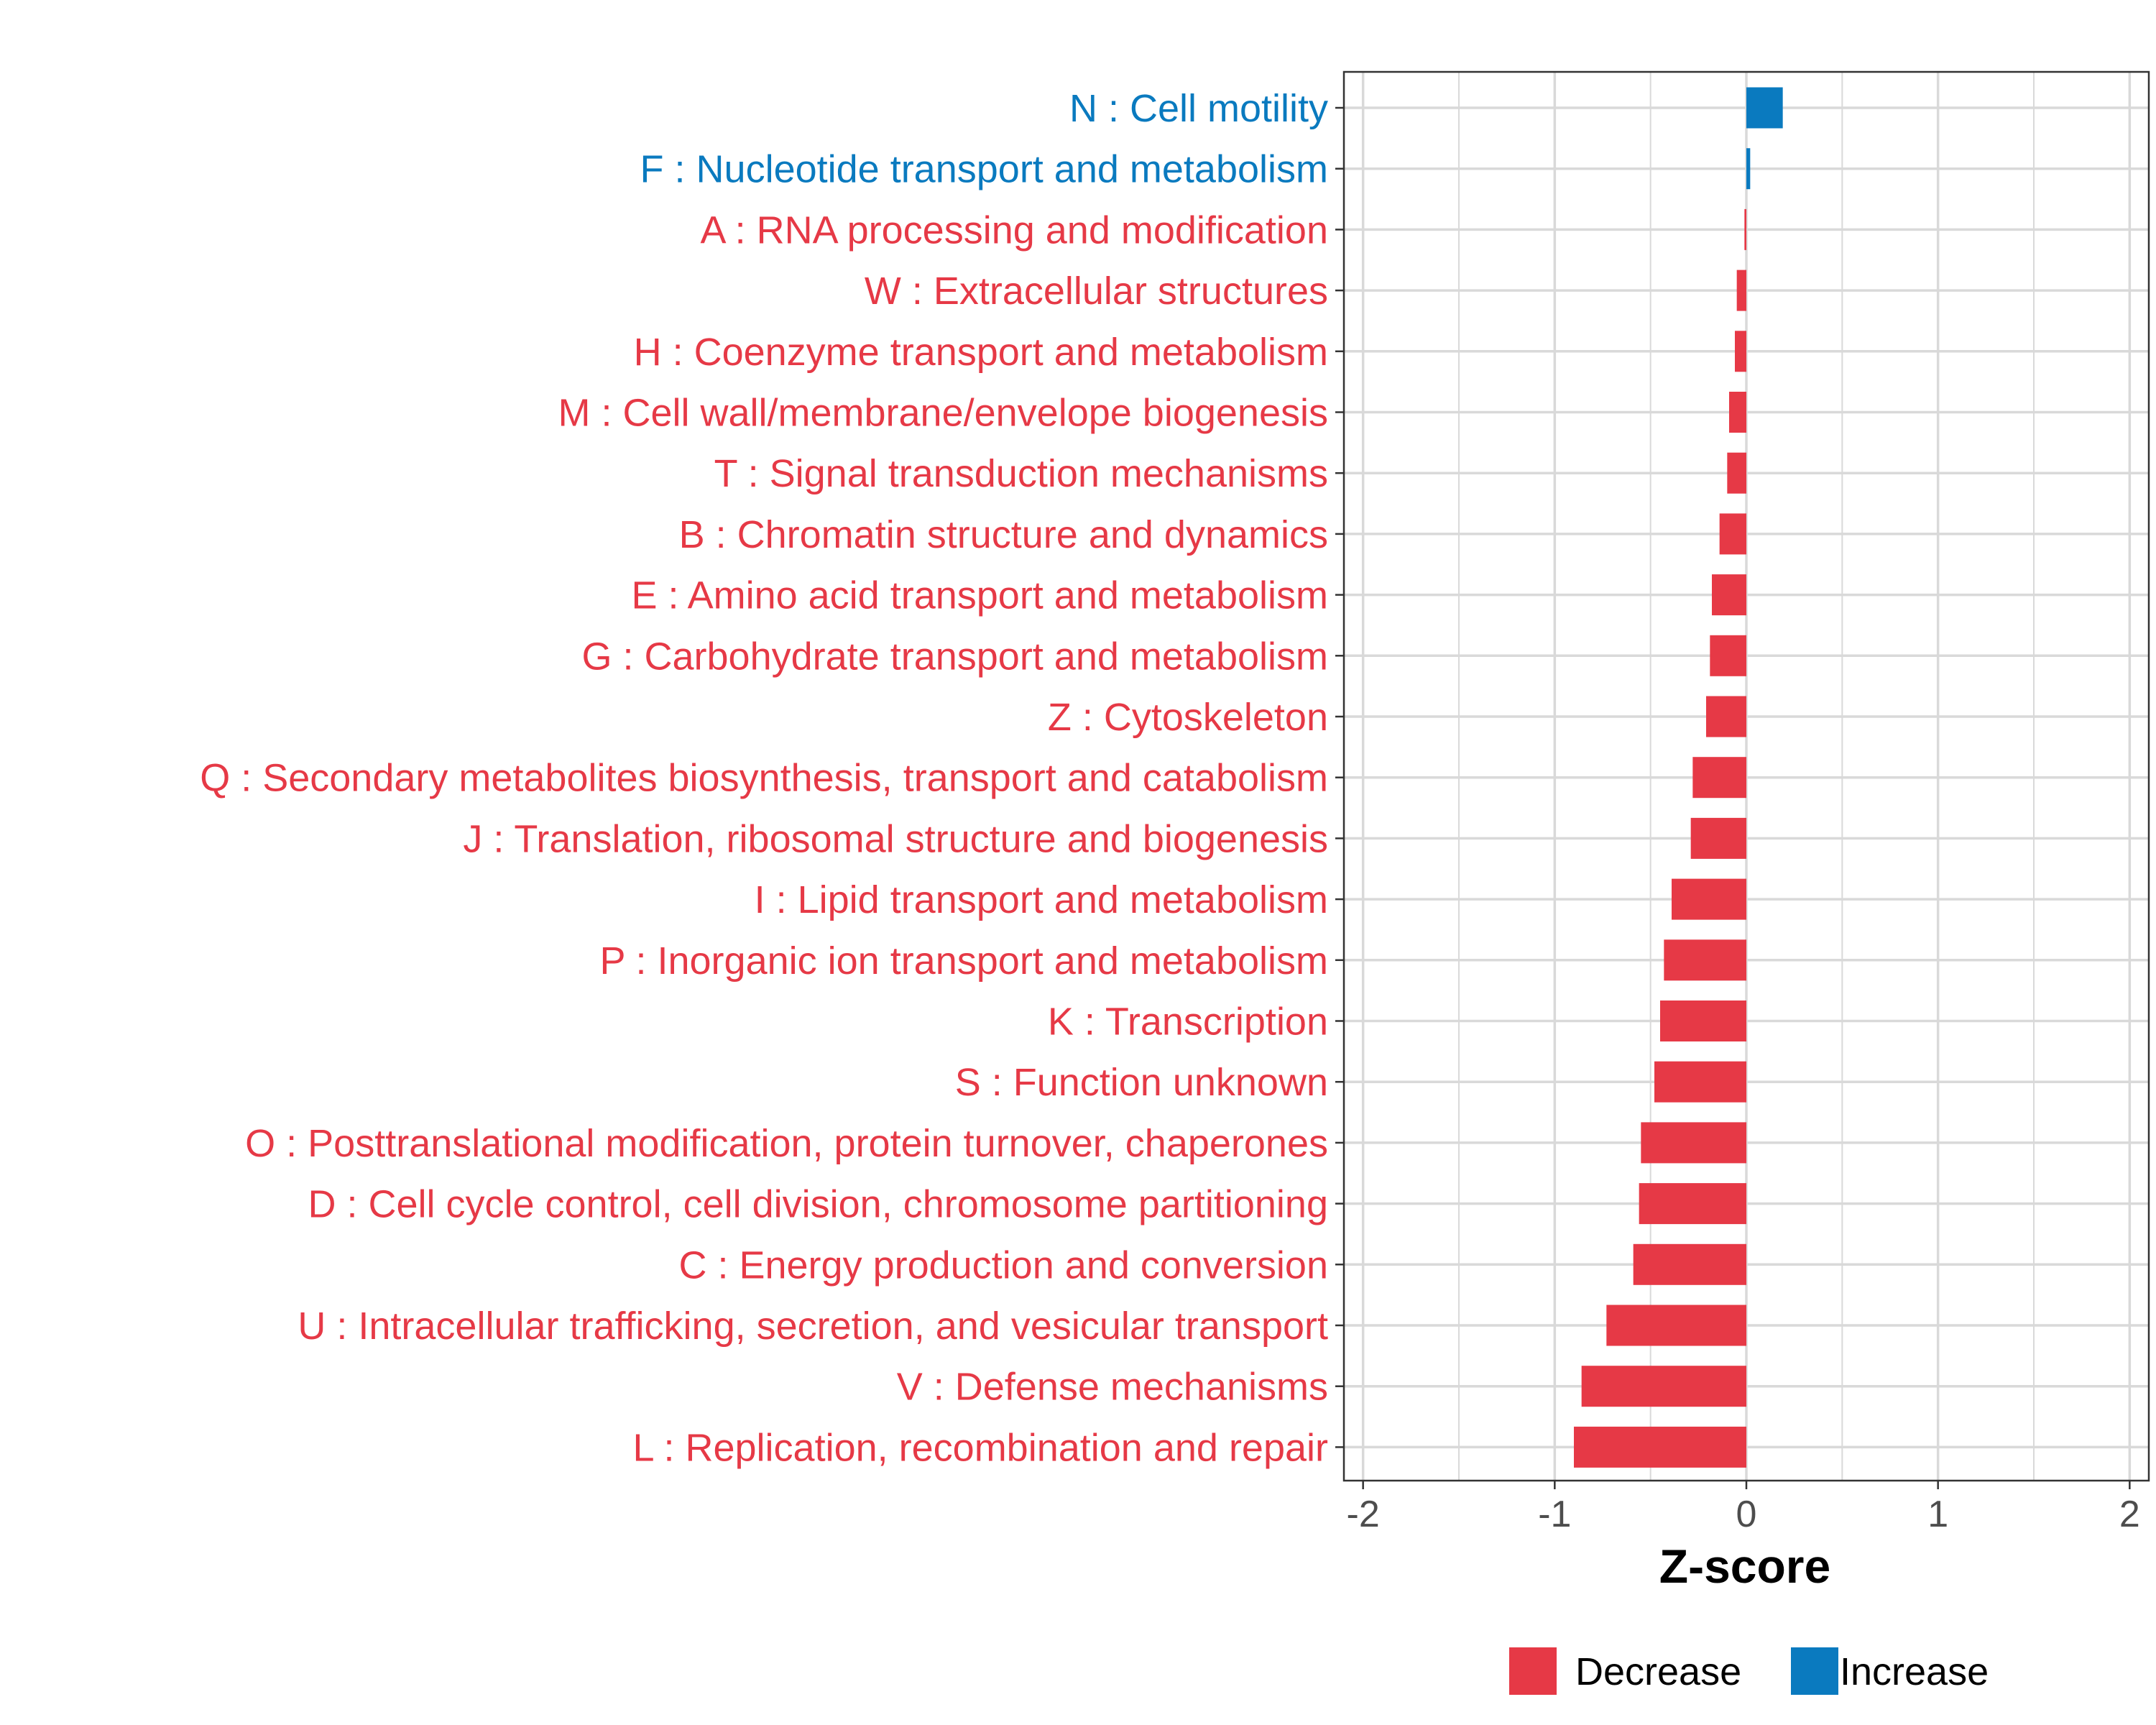 Image resolution: width=2156 pixels, height=1725 pixels. Describe the element at coordinates (1021, 473) in the screenshot. I see `category-label: T : Signal transduction mechanisms` at that location.